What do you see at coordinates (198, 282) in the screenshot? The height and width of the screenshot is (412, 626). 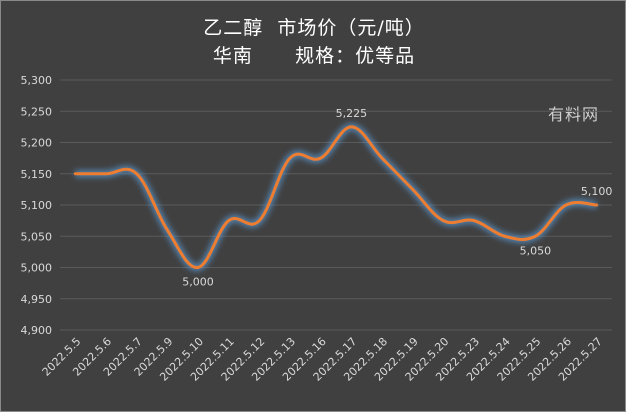 I see `data-label: 5,000` at bounding box center [198, 282].